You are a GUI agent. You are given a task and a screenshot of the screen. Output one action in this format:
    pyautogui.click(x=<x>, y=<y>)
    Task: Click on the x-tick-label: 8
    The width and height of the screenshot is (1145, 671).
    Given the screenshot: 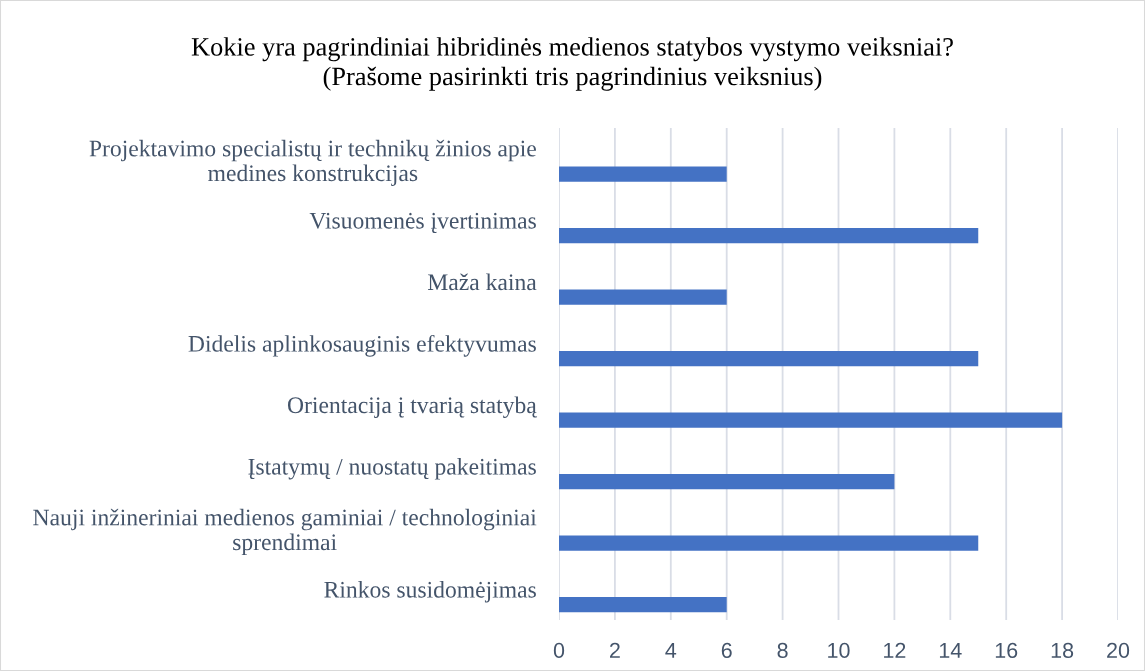 What is the action you would take?
    pyautogui.click(x=782, y=650)
    